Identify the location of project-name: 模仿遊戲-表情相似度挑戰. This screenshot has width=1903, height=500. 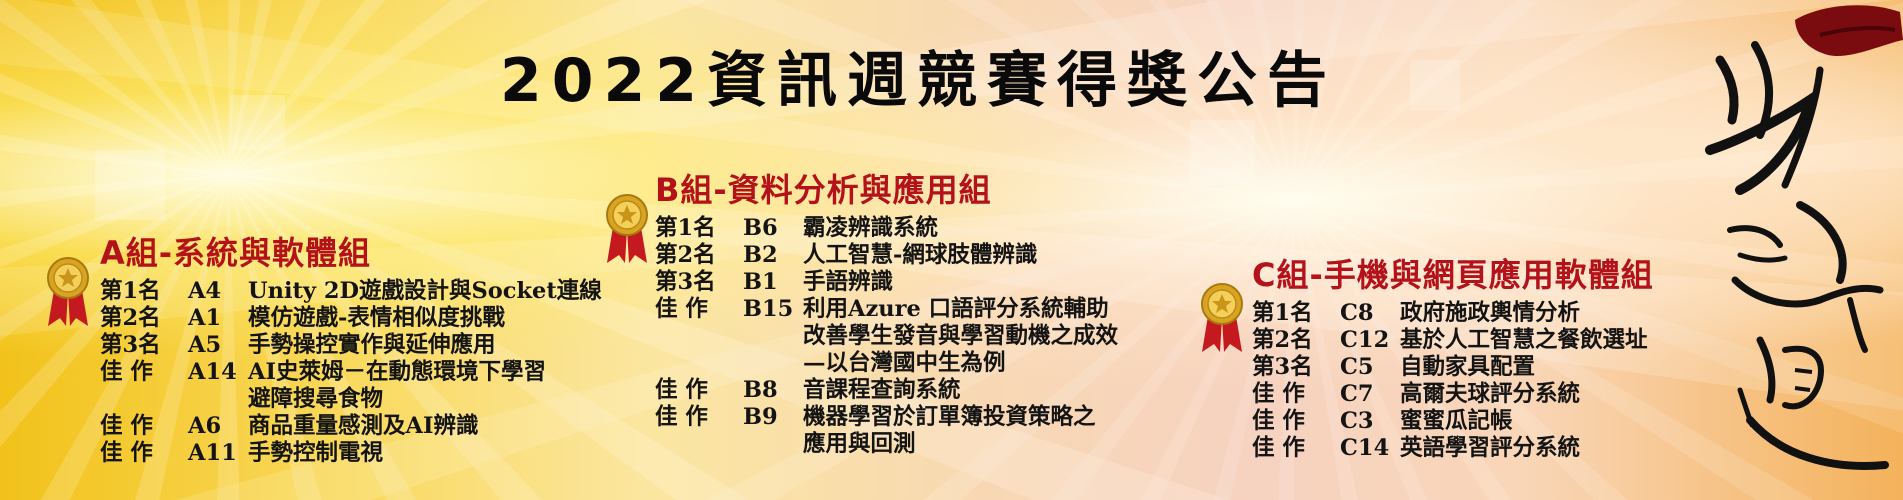
(376, 318).